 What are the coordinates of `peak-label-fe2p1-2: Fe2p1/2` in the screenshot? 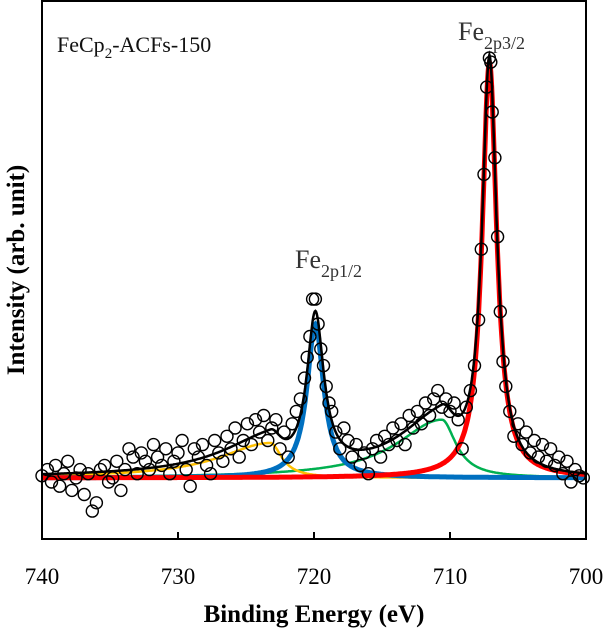 It's located at (328, 263).